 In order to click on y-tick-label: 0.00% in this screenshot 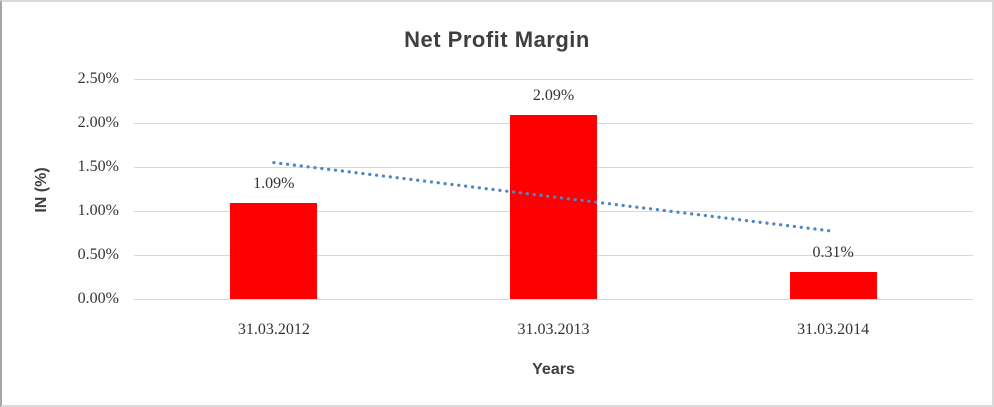, I will do `click(98, 298)`.